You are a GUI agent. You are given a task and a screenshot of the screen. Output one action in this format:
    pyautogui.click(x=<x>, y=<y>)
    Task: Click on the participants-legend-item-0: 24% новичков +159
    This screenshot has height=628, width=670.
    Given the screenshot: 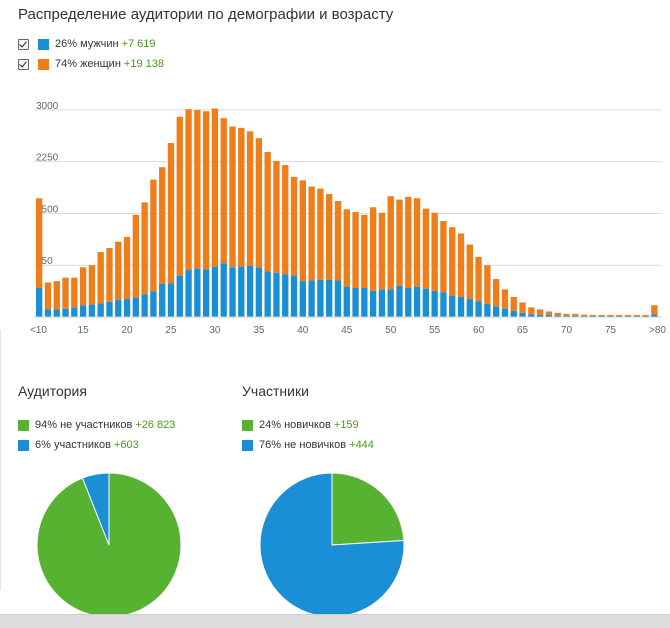 What is the action you would take?
    pyautogui.click(x=300, y=425)
    